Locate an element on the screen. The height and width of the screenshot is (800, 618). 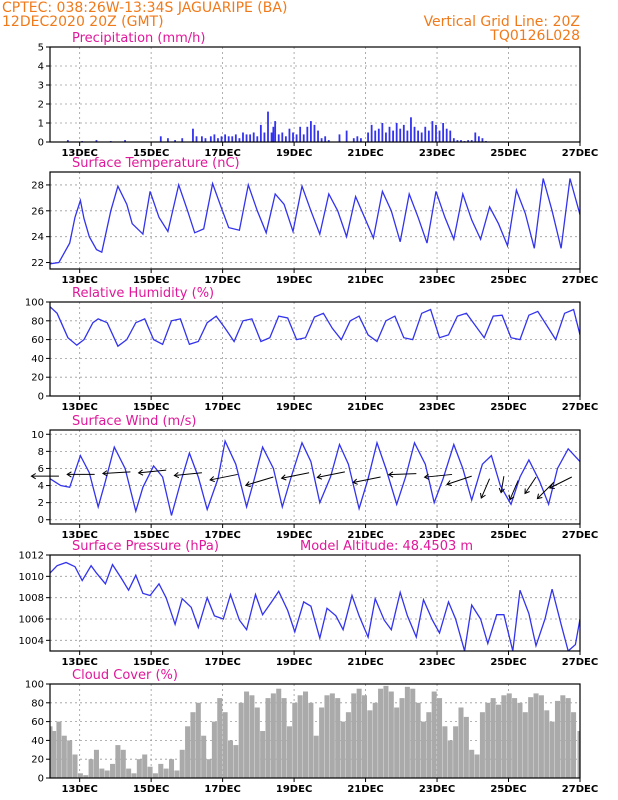
wind-xtick-label: 27DEC is located at coordinates (580, 535).